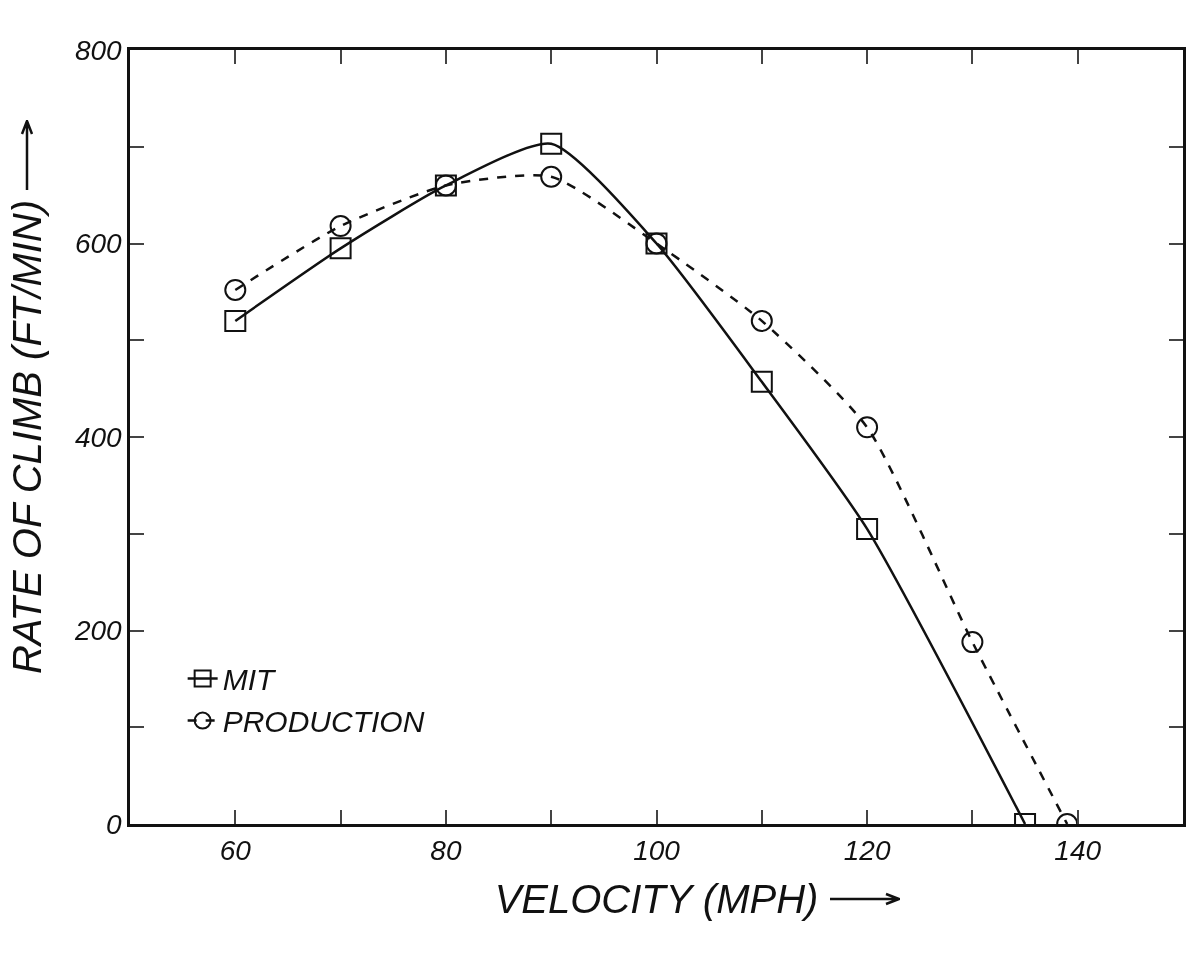 The image size is (1203, 974). I want to click on y-tick-label: 400, so click(98, 437).